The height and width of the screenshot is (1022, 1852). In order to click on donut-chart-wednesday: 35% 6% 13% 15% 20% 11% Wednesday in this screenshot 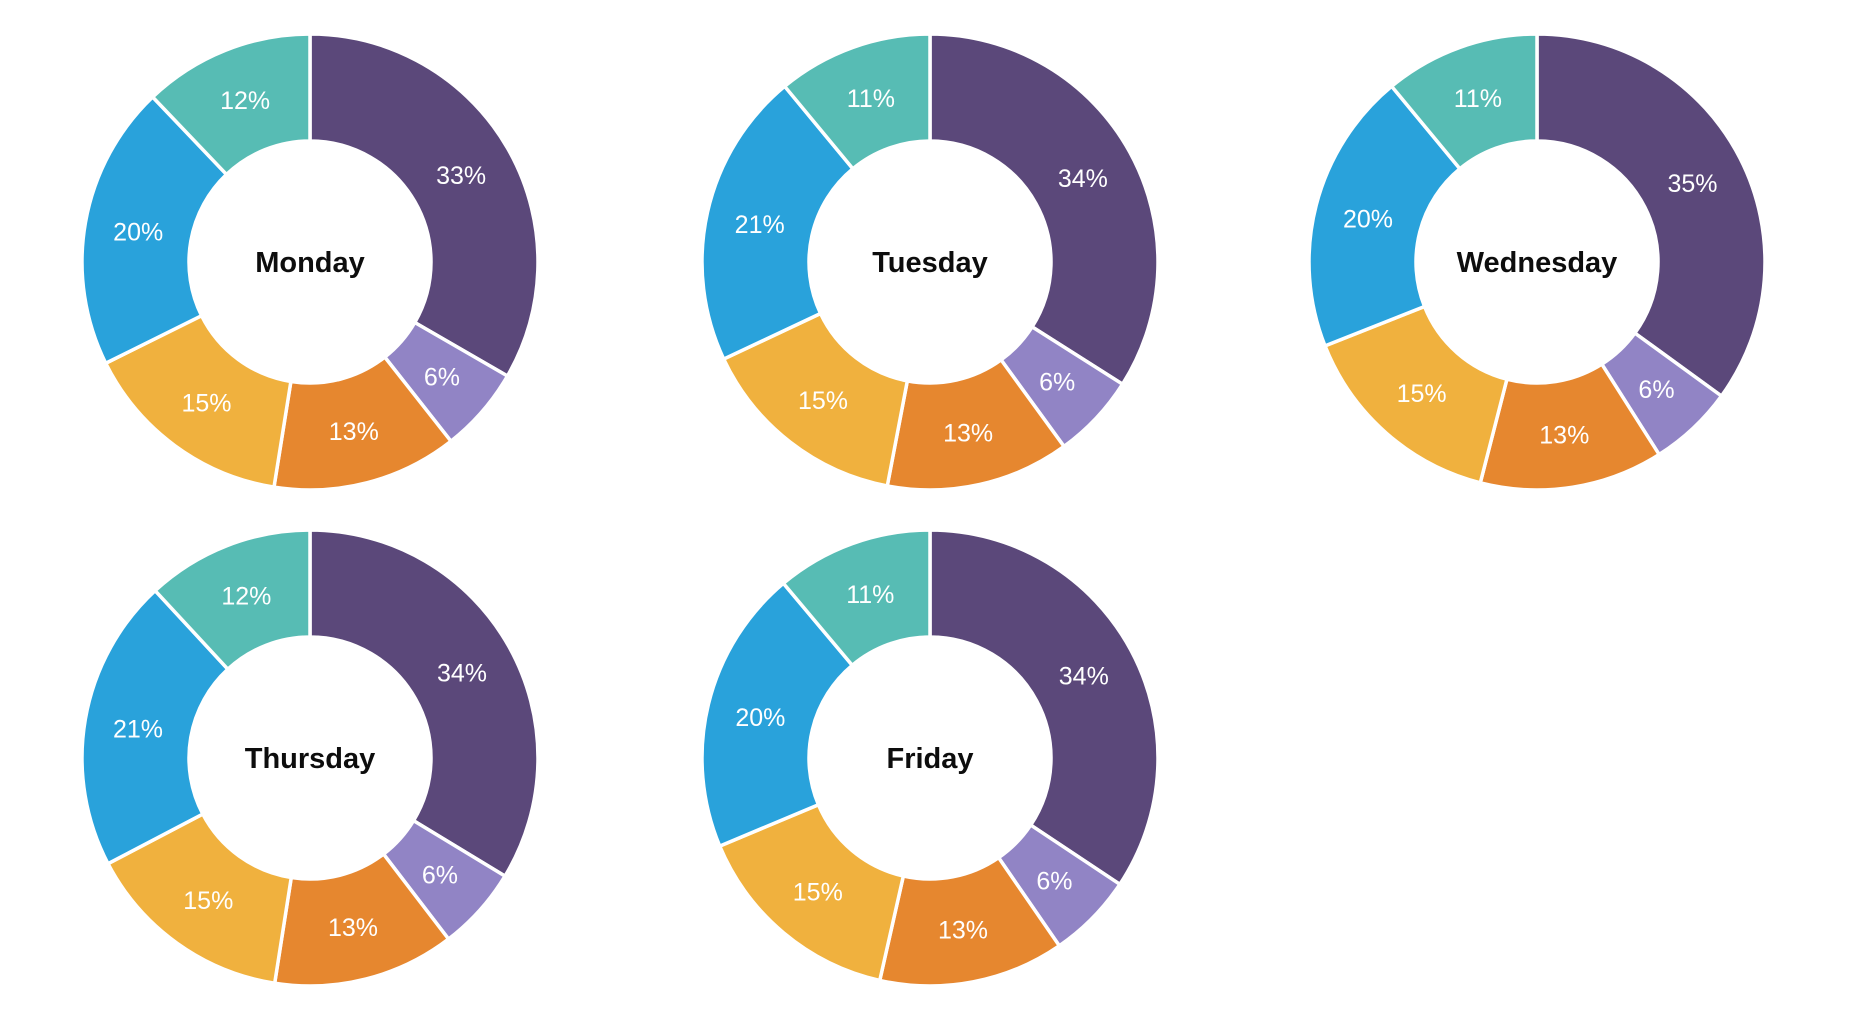, I will do `click(1537, 262)`.